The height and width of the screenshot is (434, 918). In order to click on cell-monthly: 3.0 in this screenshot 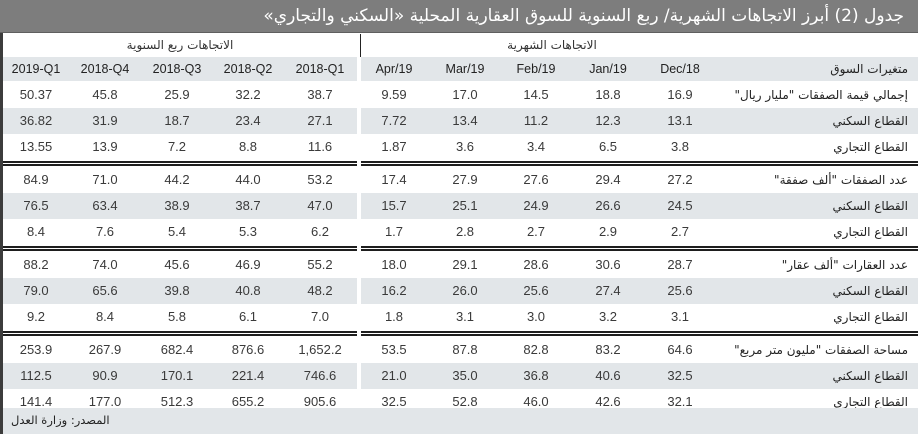, I will do `click(536, 316)`.